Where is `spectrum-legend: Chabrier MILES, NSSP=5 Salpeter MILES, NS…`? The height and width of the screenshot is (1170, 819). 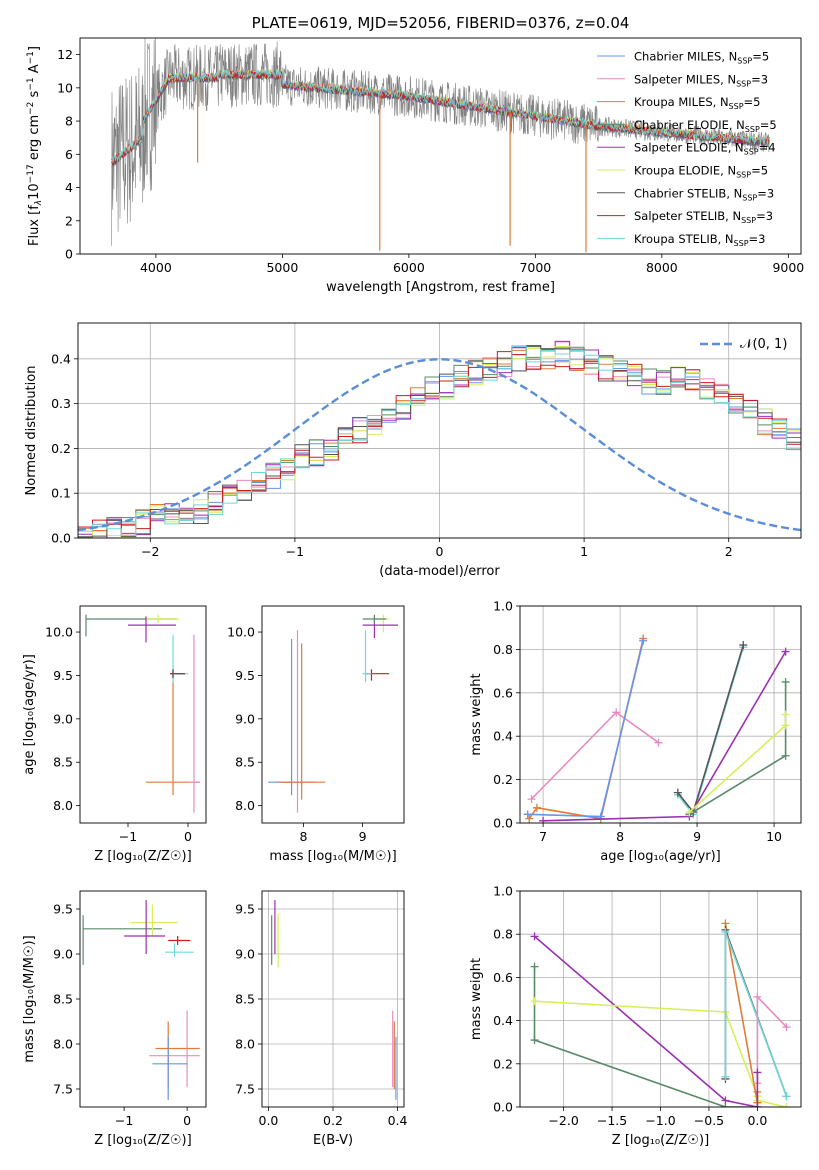 spectrum-legend: Chabrier MILES, NSSP=5 Salpeter MILES, NS… is located at coordinates (687, 149).